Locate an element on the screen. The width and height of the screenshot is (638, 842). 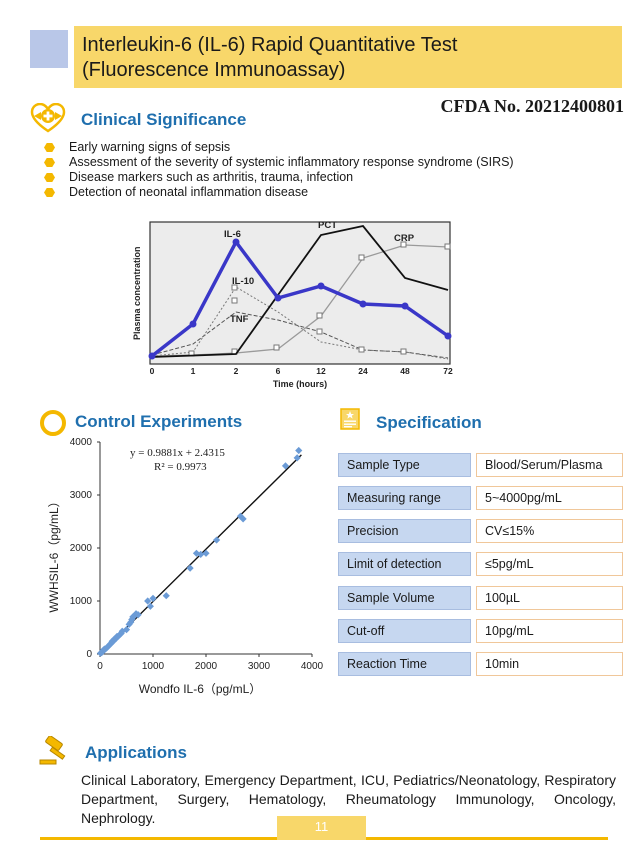
ring-icon is located at coordinates (53, 423).